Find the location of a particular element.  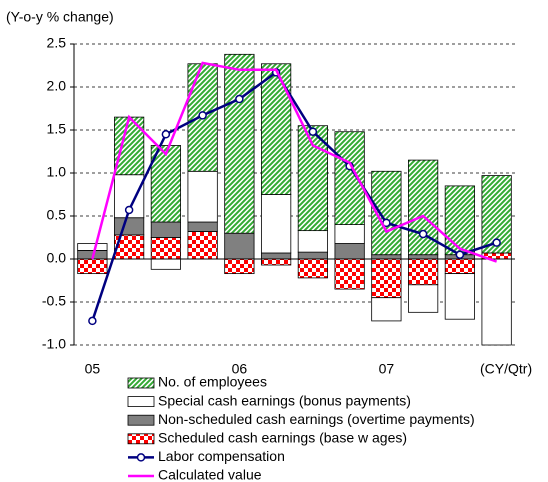

chart-title: (Y-o-y % change) is located at coordinates (60, 17).